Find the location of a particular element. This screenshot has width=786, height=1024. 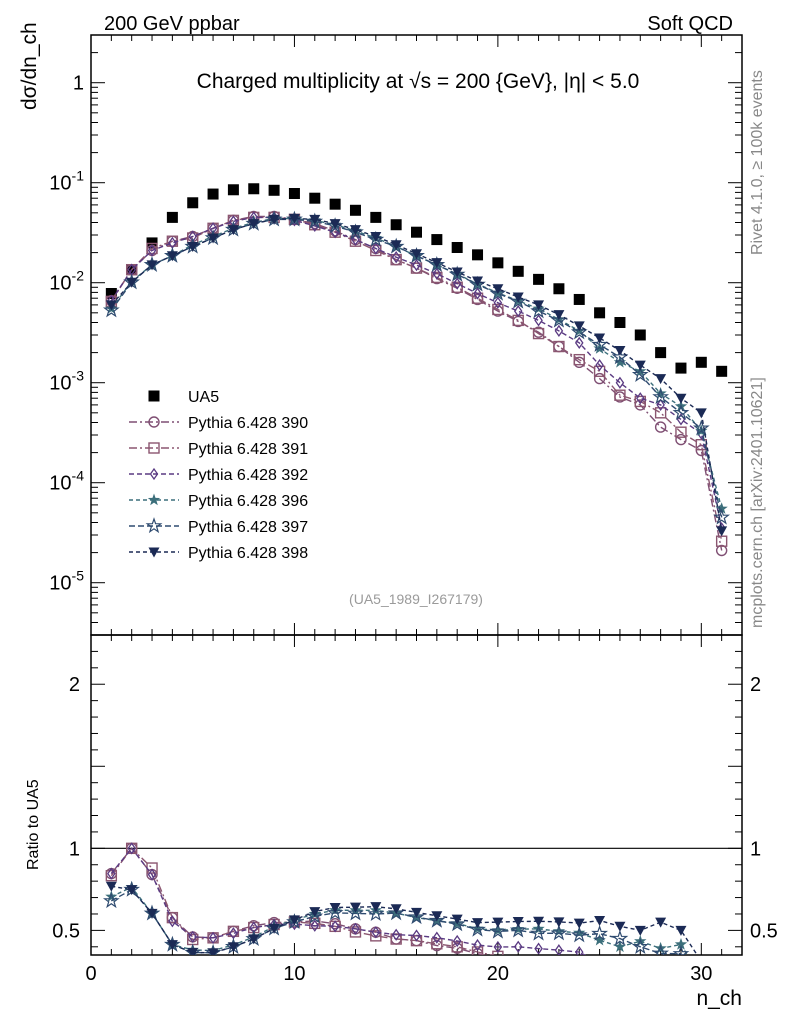

legend-label-ua5: UA5 is located at coordinates (203, 397).